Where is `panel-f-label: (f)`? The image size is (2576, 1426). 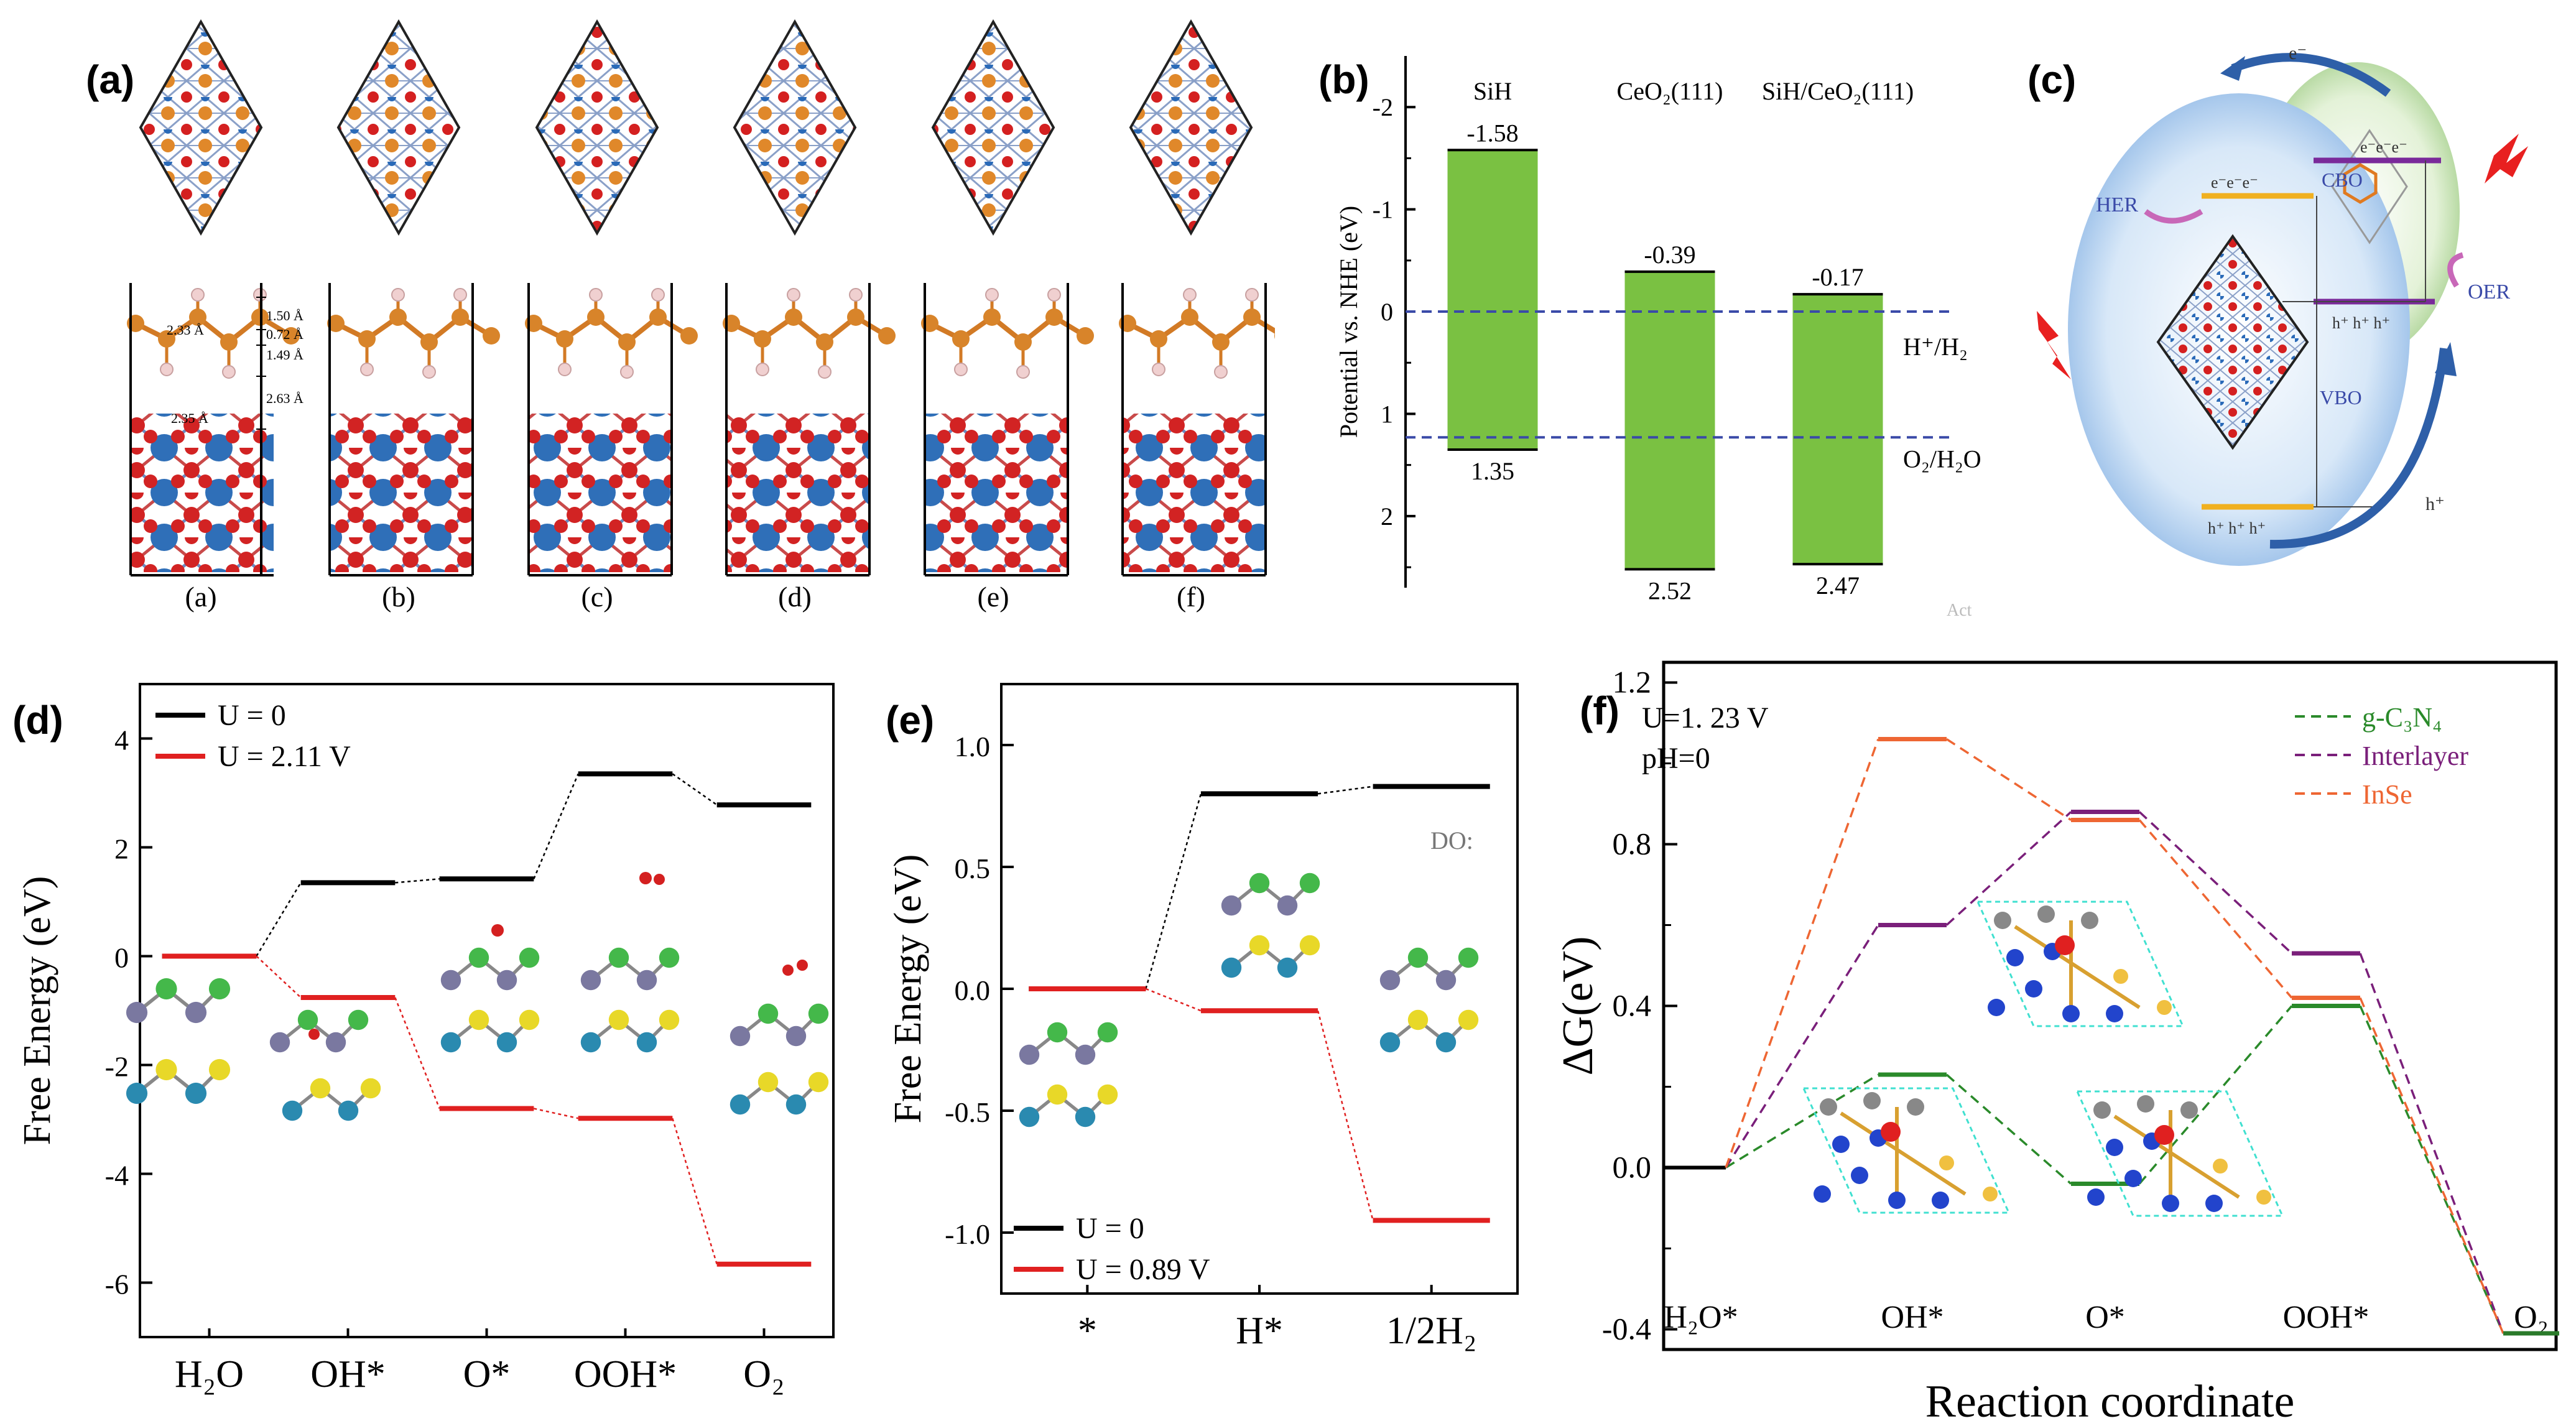 panel-f-label: (f) is located at coordinates (1600, 710).